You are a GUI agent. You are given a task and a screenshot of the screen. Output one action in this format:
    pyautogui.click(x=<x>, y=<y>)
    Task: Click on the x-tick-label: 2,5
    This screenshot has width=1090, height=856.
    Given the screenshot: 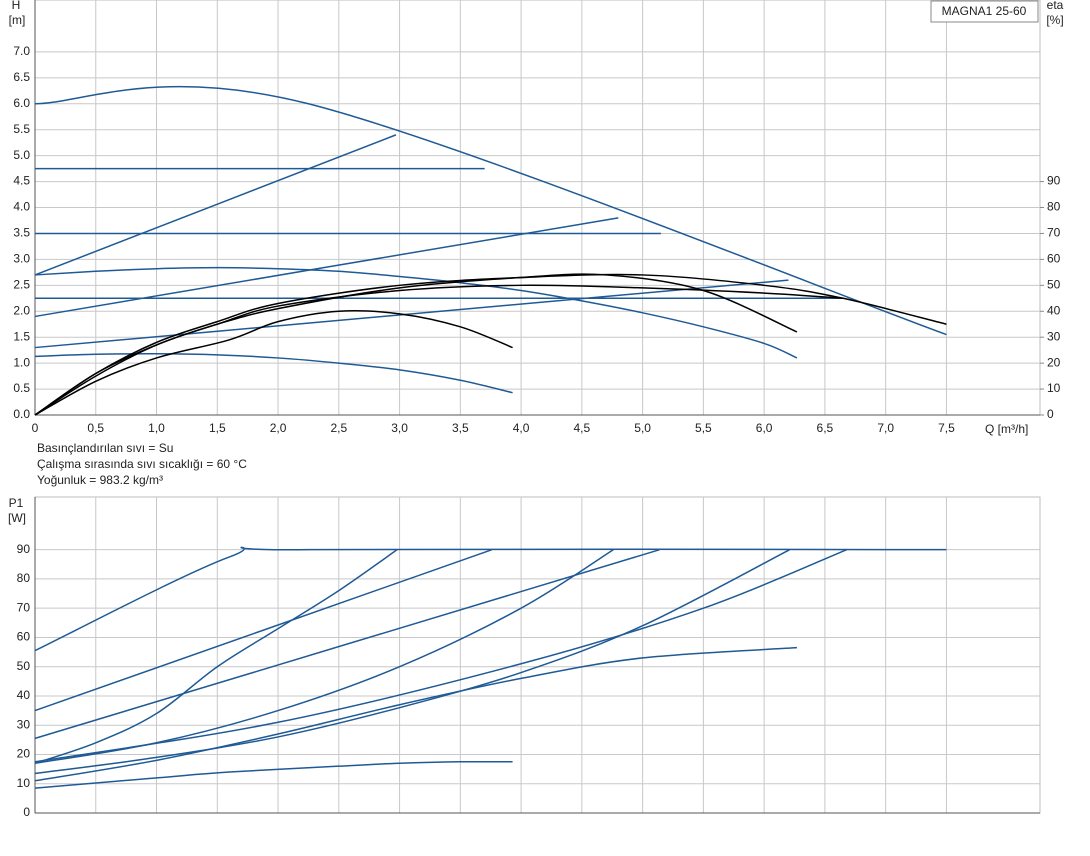 What is the action you would take?
    pyautogui.click(x=338, y=428)
    